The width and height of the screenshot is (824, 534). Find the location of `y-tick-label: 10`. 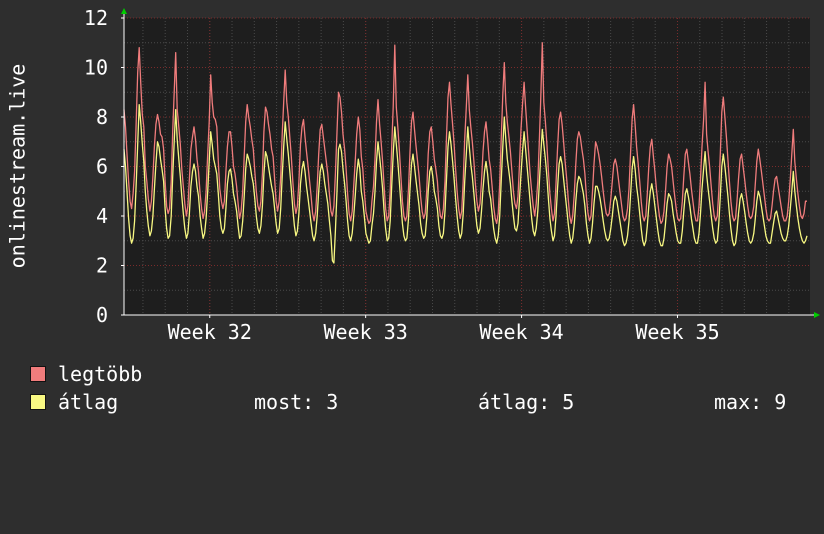

y-tick-label: 10 is located at coordinates (96, 68).